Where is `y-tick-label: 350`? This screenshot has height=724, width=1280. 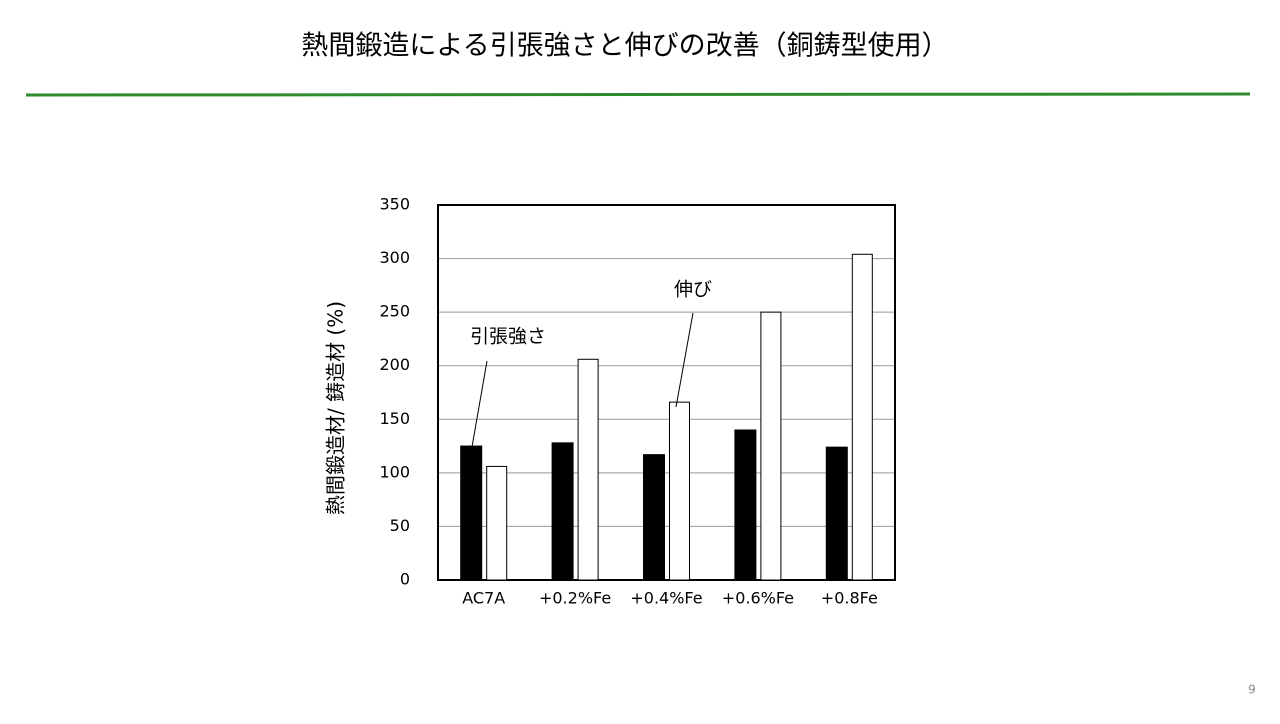 y-tick-label: 350 is located at coordinates (394, 204).